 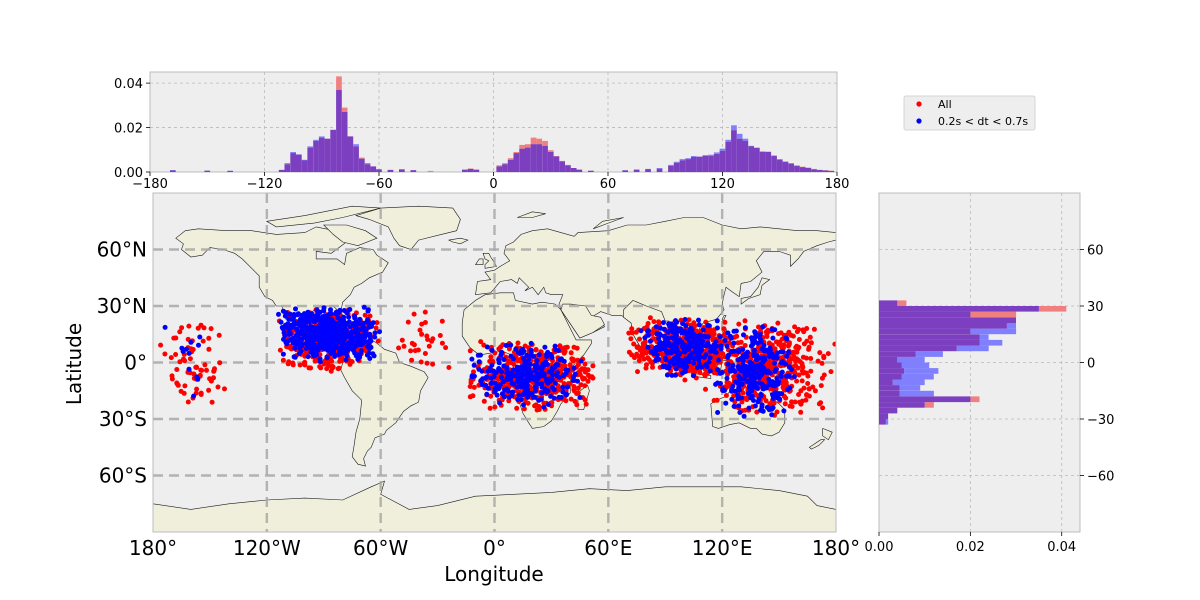 What do you see at coordinates (879, 547) in the screenshot?
I see `right-x-tick-label: 0.00` at bounding box center [879, 547].